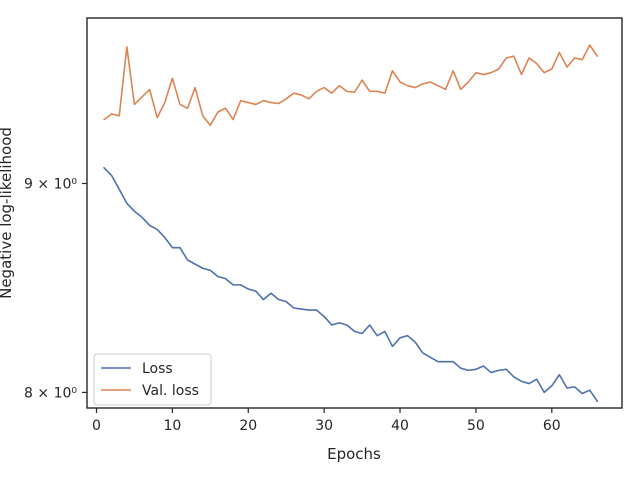 The image size is (640, 480). What do you see at coordinates (552, 426) in the screenshot?
I see `x-tick-label: 60` at bounding box center [552, 426].